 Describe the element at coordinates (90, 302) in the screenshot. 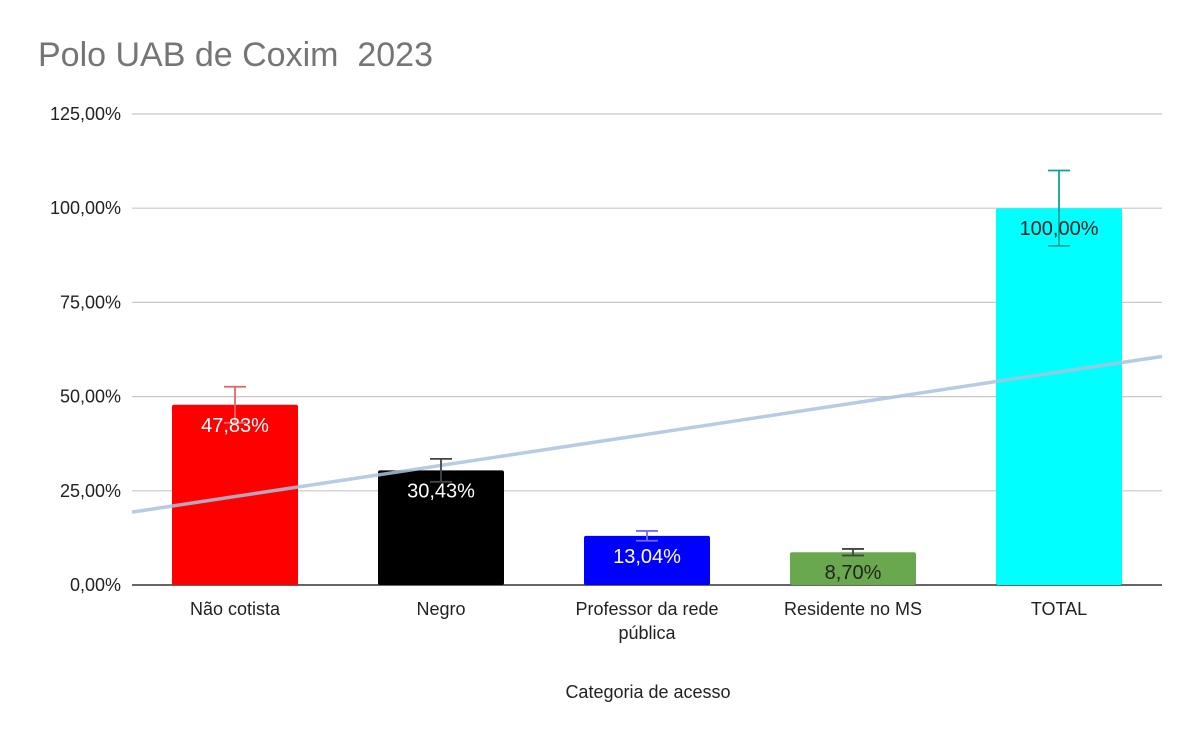

I see `y-tick-label: 75,00%` at that location.